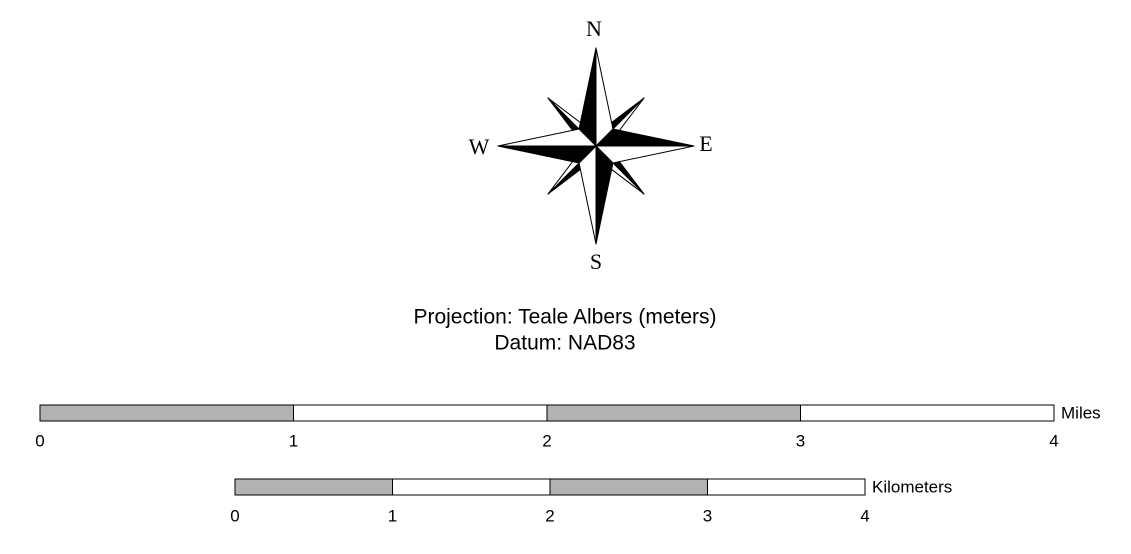  What do you see at coordinates (705, 143) in the screenshot?
I see `east-label: E` at bounding box center [705, 143].